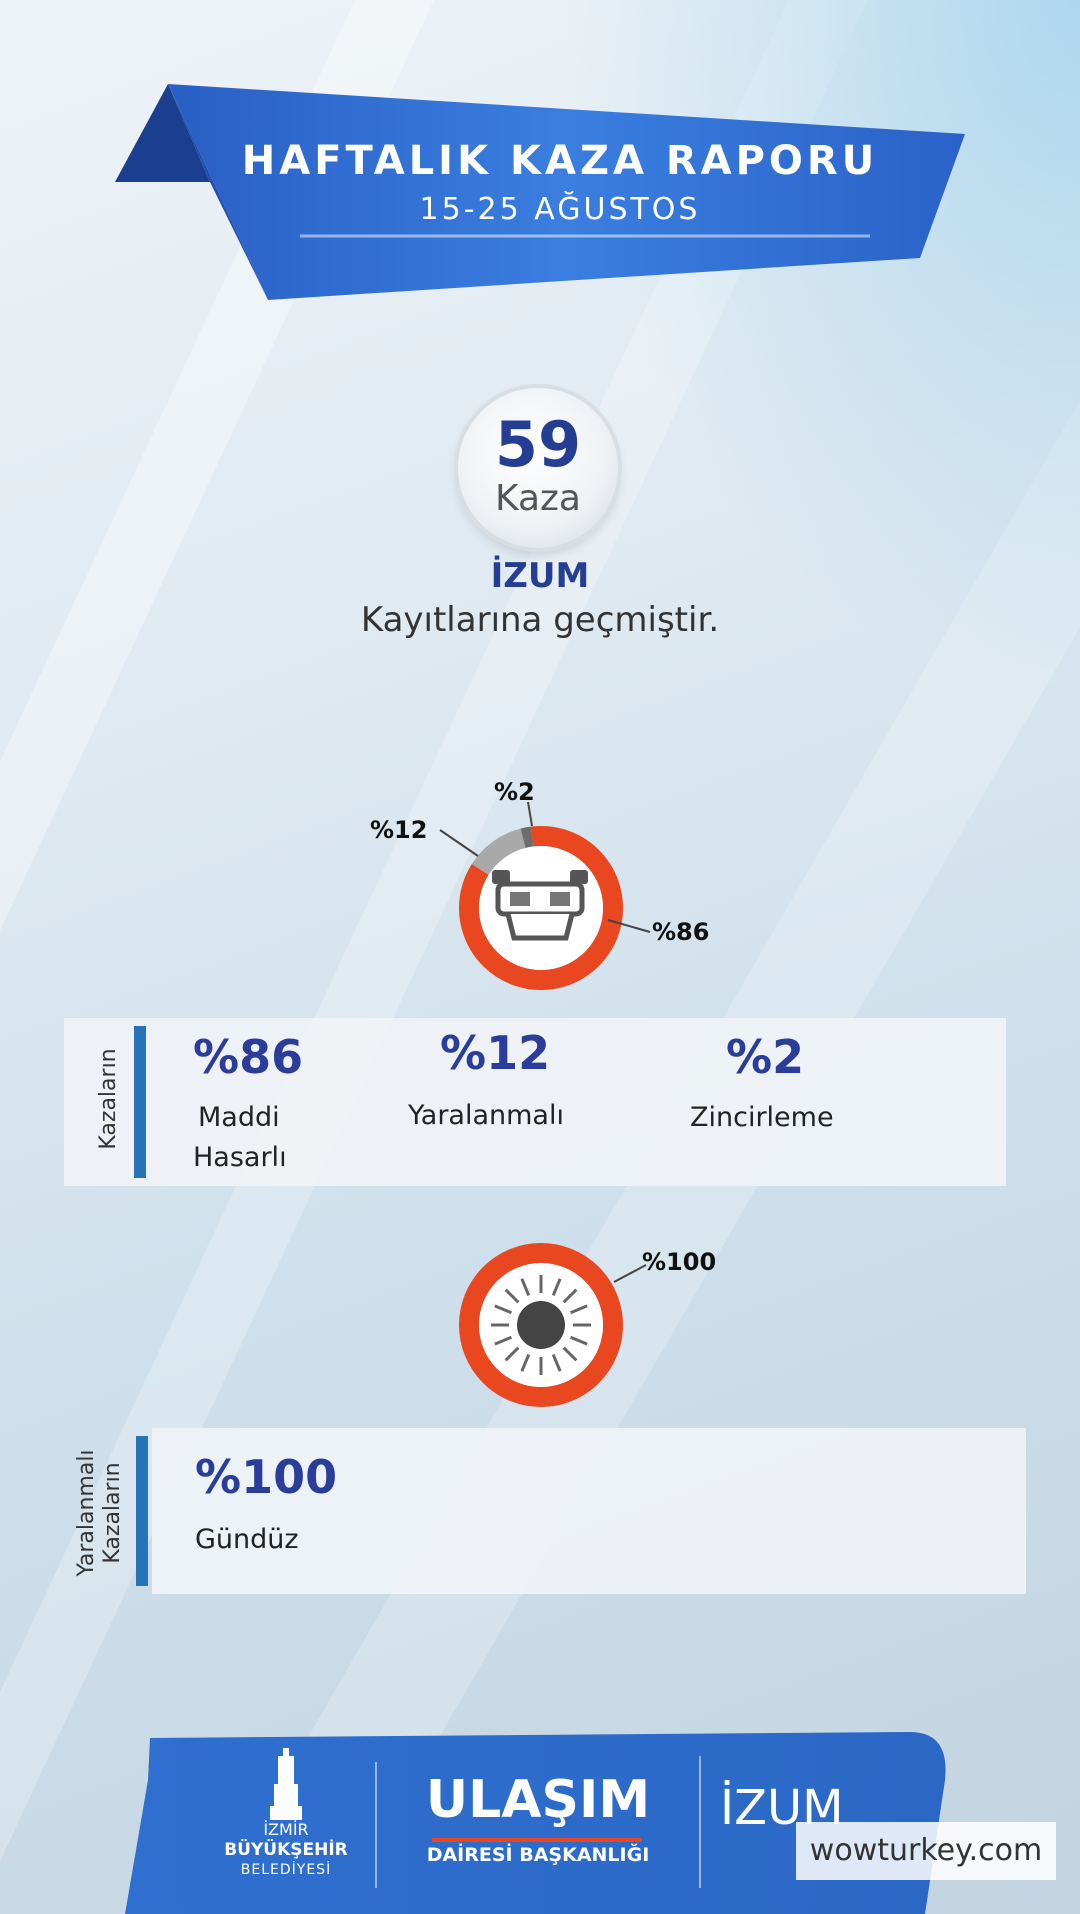  What do you see at coordinates (286, 1829) in the screenshot?
I see `org1-name-line1: İZMİR` at bounding box center [286, 1829].